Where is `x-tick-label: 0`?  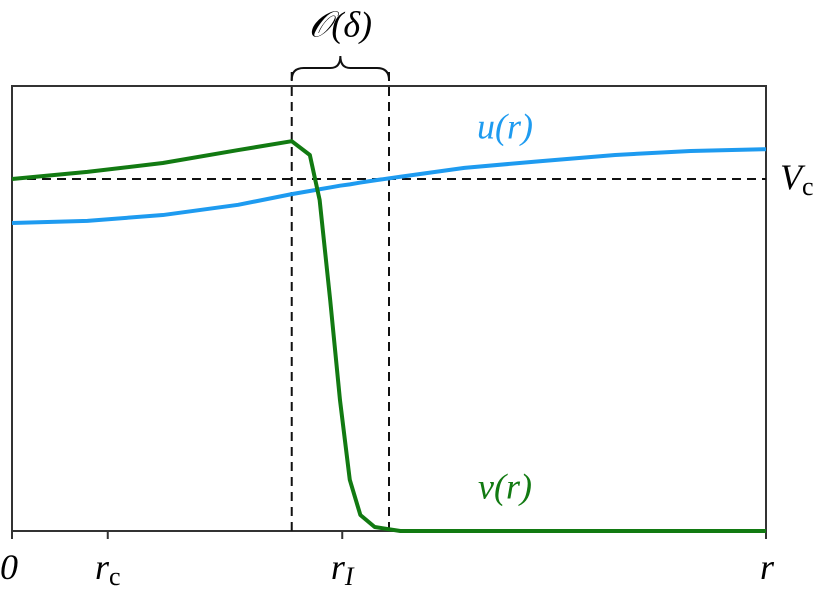
x-tick-label: 0 is located at coordinates (9, 567).